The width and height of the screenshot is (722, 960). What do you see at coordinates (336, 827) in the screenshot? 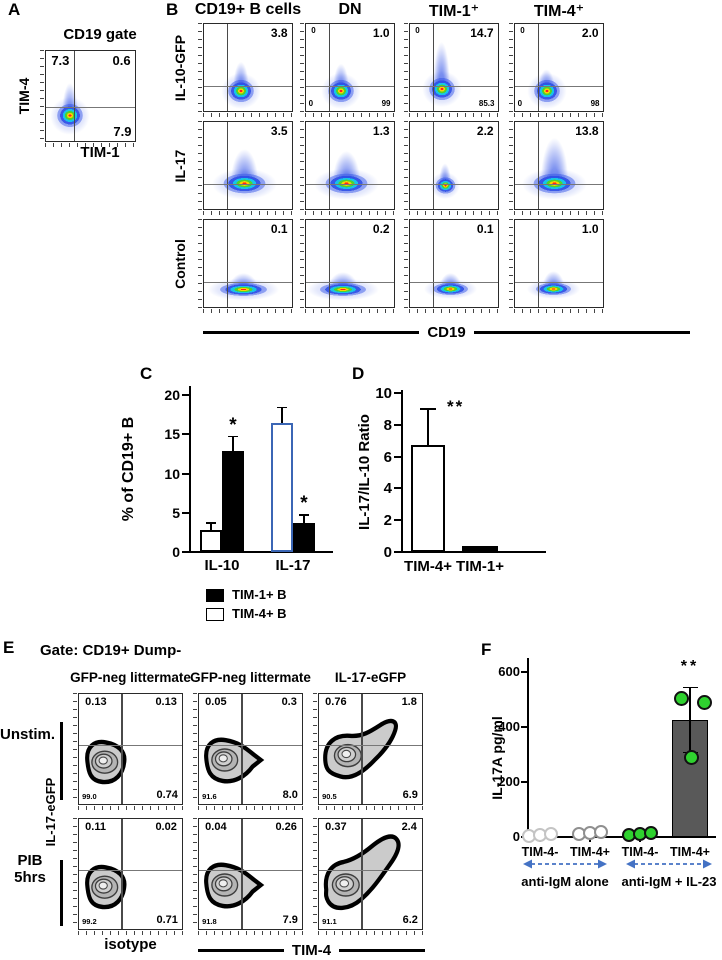
I see `quadrant-value-tl: 0.37` at bounding box center [336, 827].